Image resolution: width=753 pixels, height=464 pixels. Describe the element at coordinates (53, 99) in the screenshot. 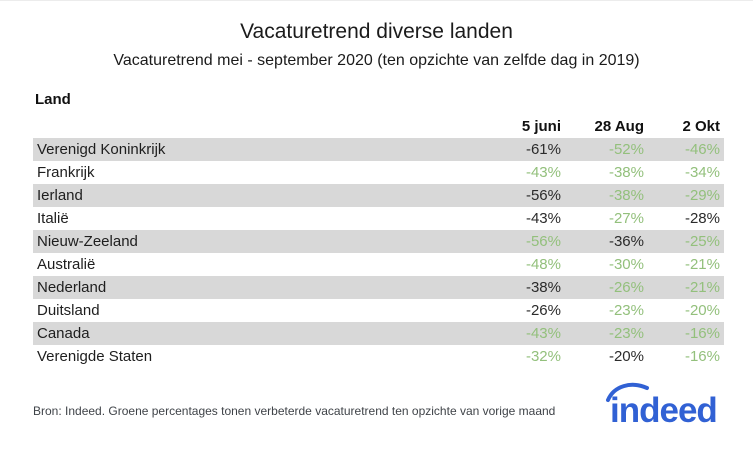

I see `table-row-header-label: Land` at that location.